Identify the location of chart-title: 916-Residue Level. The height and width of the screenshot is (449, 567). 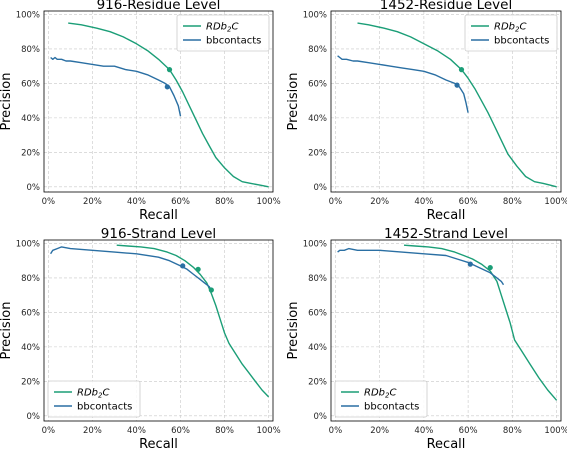
(159, 6).